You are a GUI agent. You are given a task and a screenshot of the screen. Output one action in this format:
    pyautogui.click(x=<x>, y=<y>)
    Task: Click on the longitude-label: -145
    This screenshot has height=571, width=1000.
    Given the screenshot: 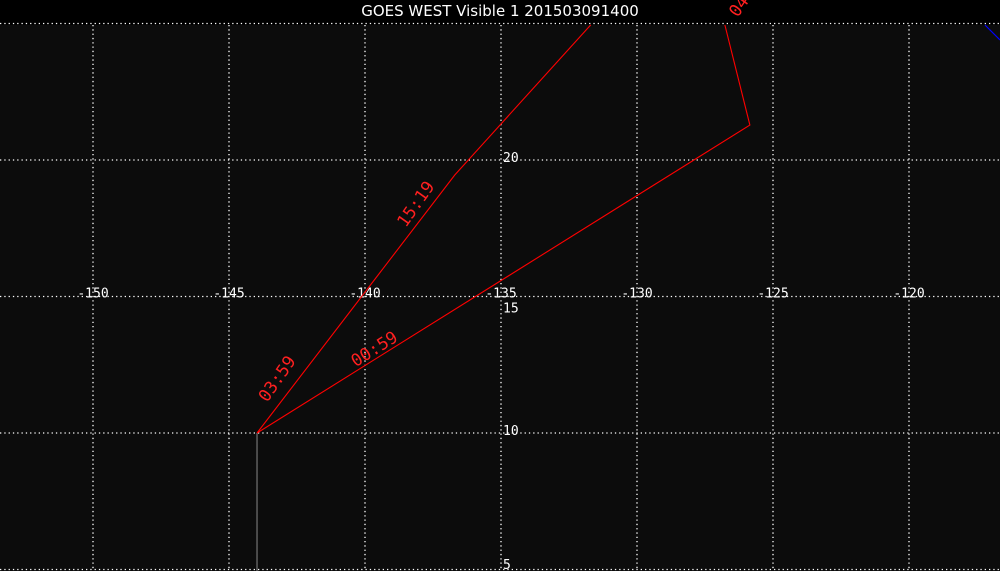 What is the action you would take?
    pyautogui.click(x=228, y=294)
    